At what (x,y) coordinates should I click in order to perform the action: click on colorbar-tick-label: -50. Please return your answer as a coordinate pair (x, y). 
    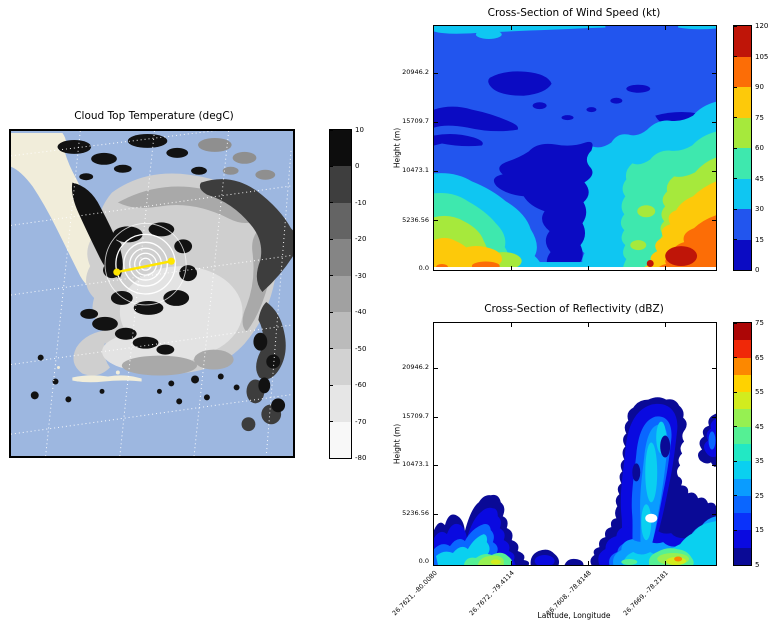
    Looking at the image, I should click on (361, 348).